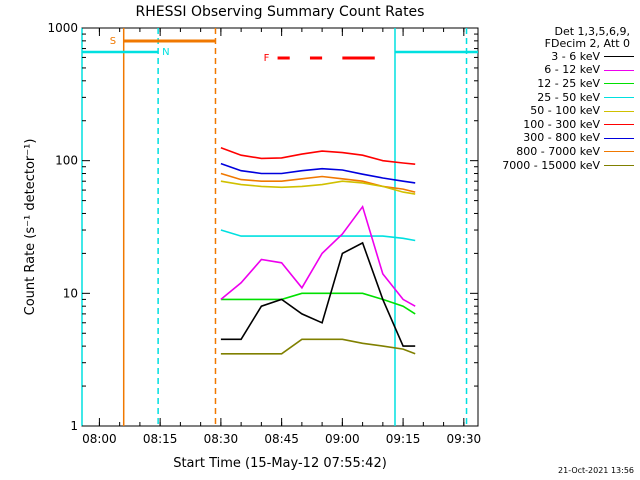 The height and width of the screenshot is (480, 640). I want to click on legend-label: 25 - 50 keV, so click(568, 97).